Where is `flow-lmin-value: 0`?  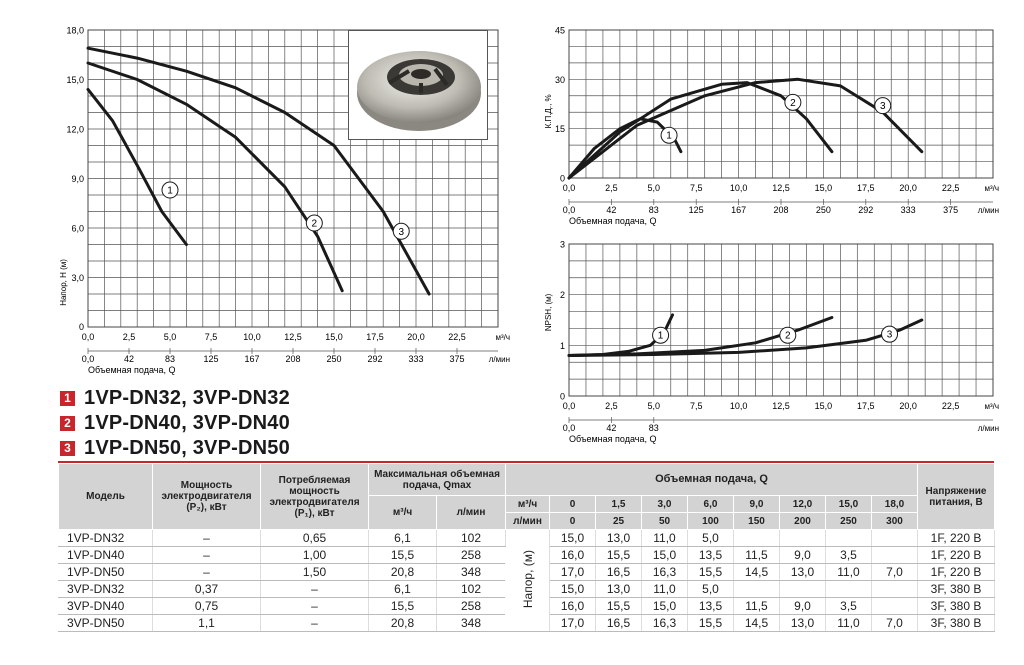 flow-lmin-value: 0 is located at coordinates (572, 521).